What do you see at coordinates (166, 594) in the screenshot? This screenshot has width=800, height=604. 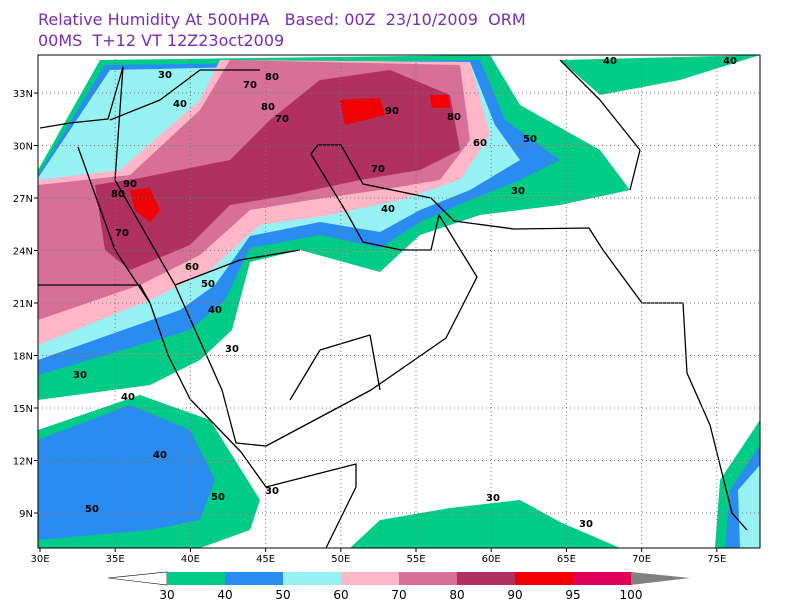 I see `colorbar-label: 30` at bounding box center [166, 594].